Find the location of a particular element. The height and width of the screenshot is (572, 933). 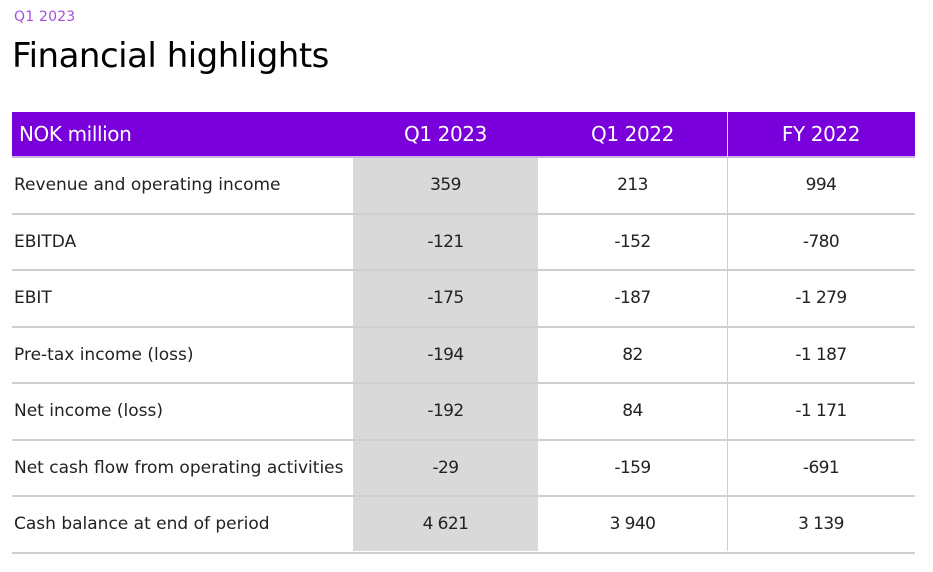

row-label: Net cash flow from operating activities is located at coordinates (179, 467).